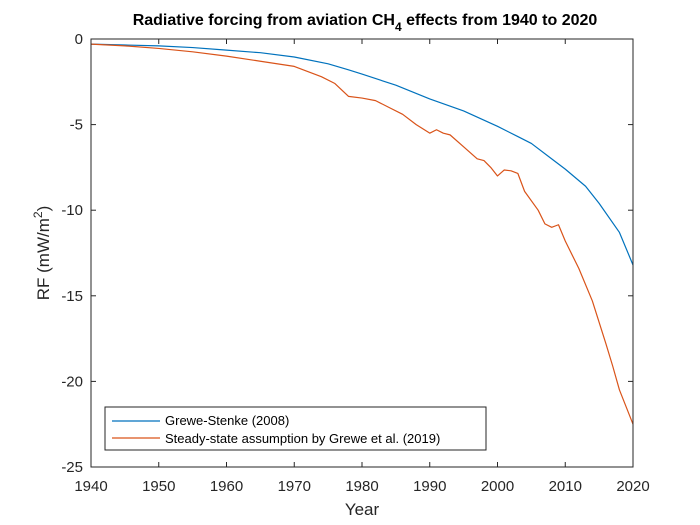 This screenshot has height=525, width=700. What do you see at coordinates (72, 467) in the screenshot?
I see `y-tick-label: -25` at bounding box center [72, 467].